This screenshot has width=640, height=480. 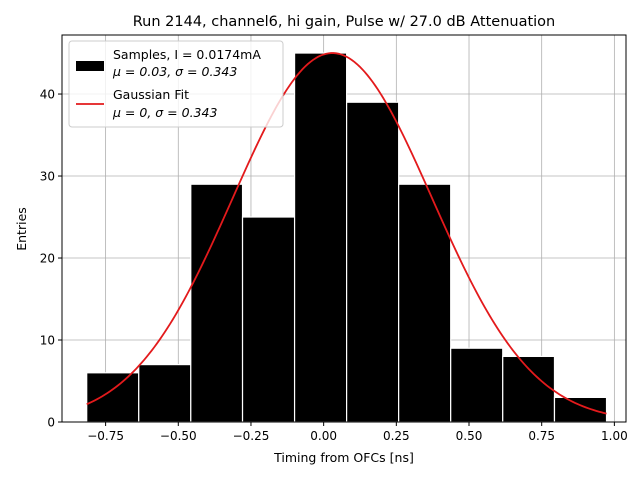 What do you see at coordinates (105, 436) in the screenshot?
I see `x-tick-label: −0.75` at bounding box center [105, 436].